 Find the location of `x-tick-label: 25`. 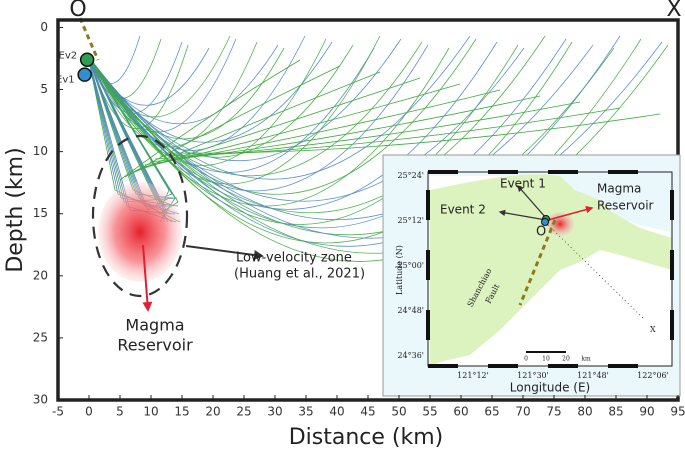

x-tick-label: 25 is located at coordinates (243, 412).